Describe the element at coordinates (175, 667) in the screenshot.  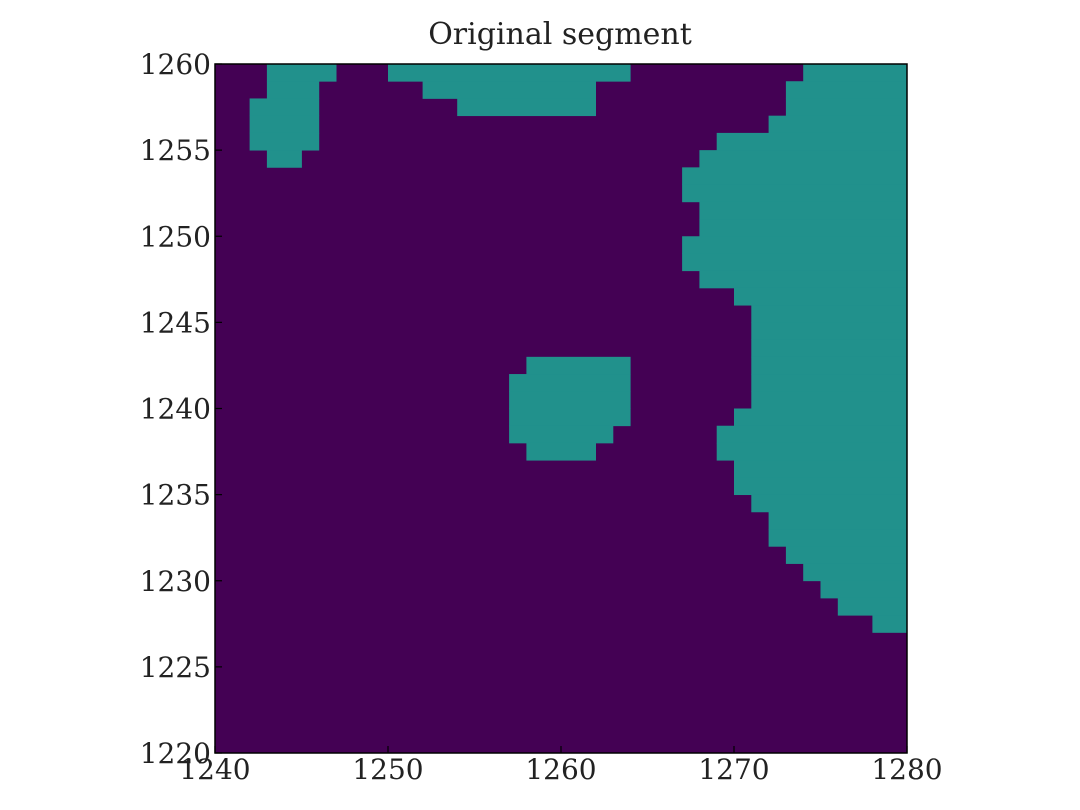
I see `y-tick-label: 1225` at that location.